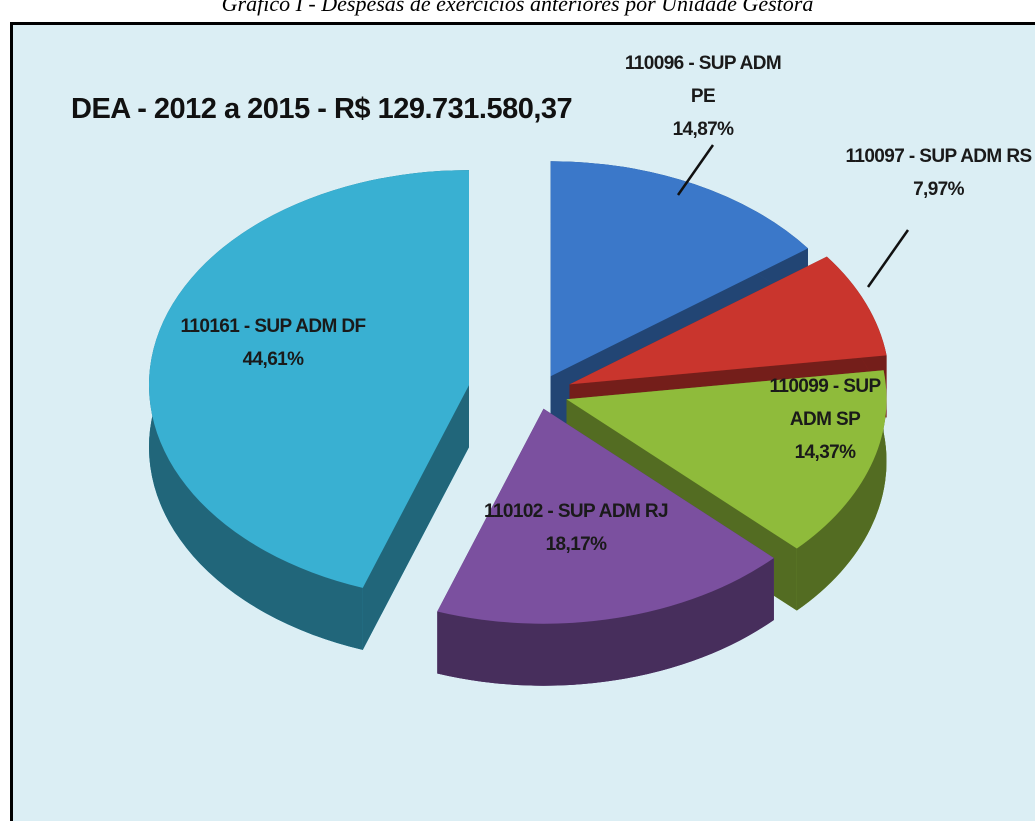 The height and width of the screenshot is (821, 1035). What do you see at coordinates (938, 156) in the screenshot?
I see `slice-category-label: 110097 - SUP ADM RS` at bounding box center [938, 156].